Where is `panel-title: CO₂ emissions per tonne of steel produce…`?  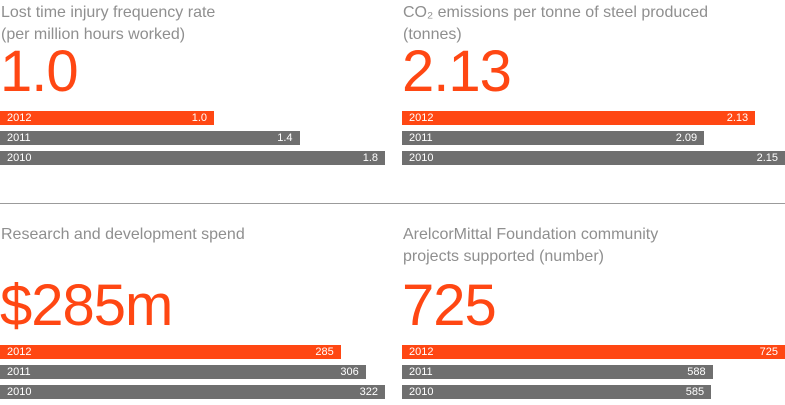 panel-title: CO₂ emissions per tonne of steel produce… is located at coordinates (555, 24).